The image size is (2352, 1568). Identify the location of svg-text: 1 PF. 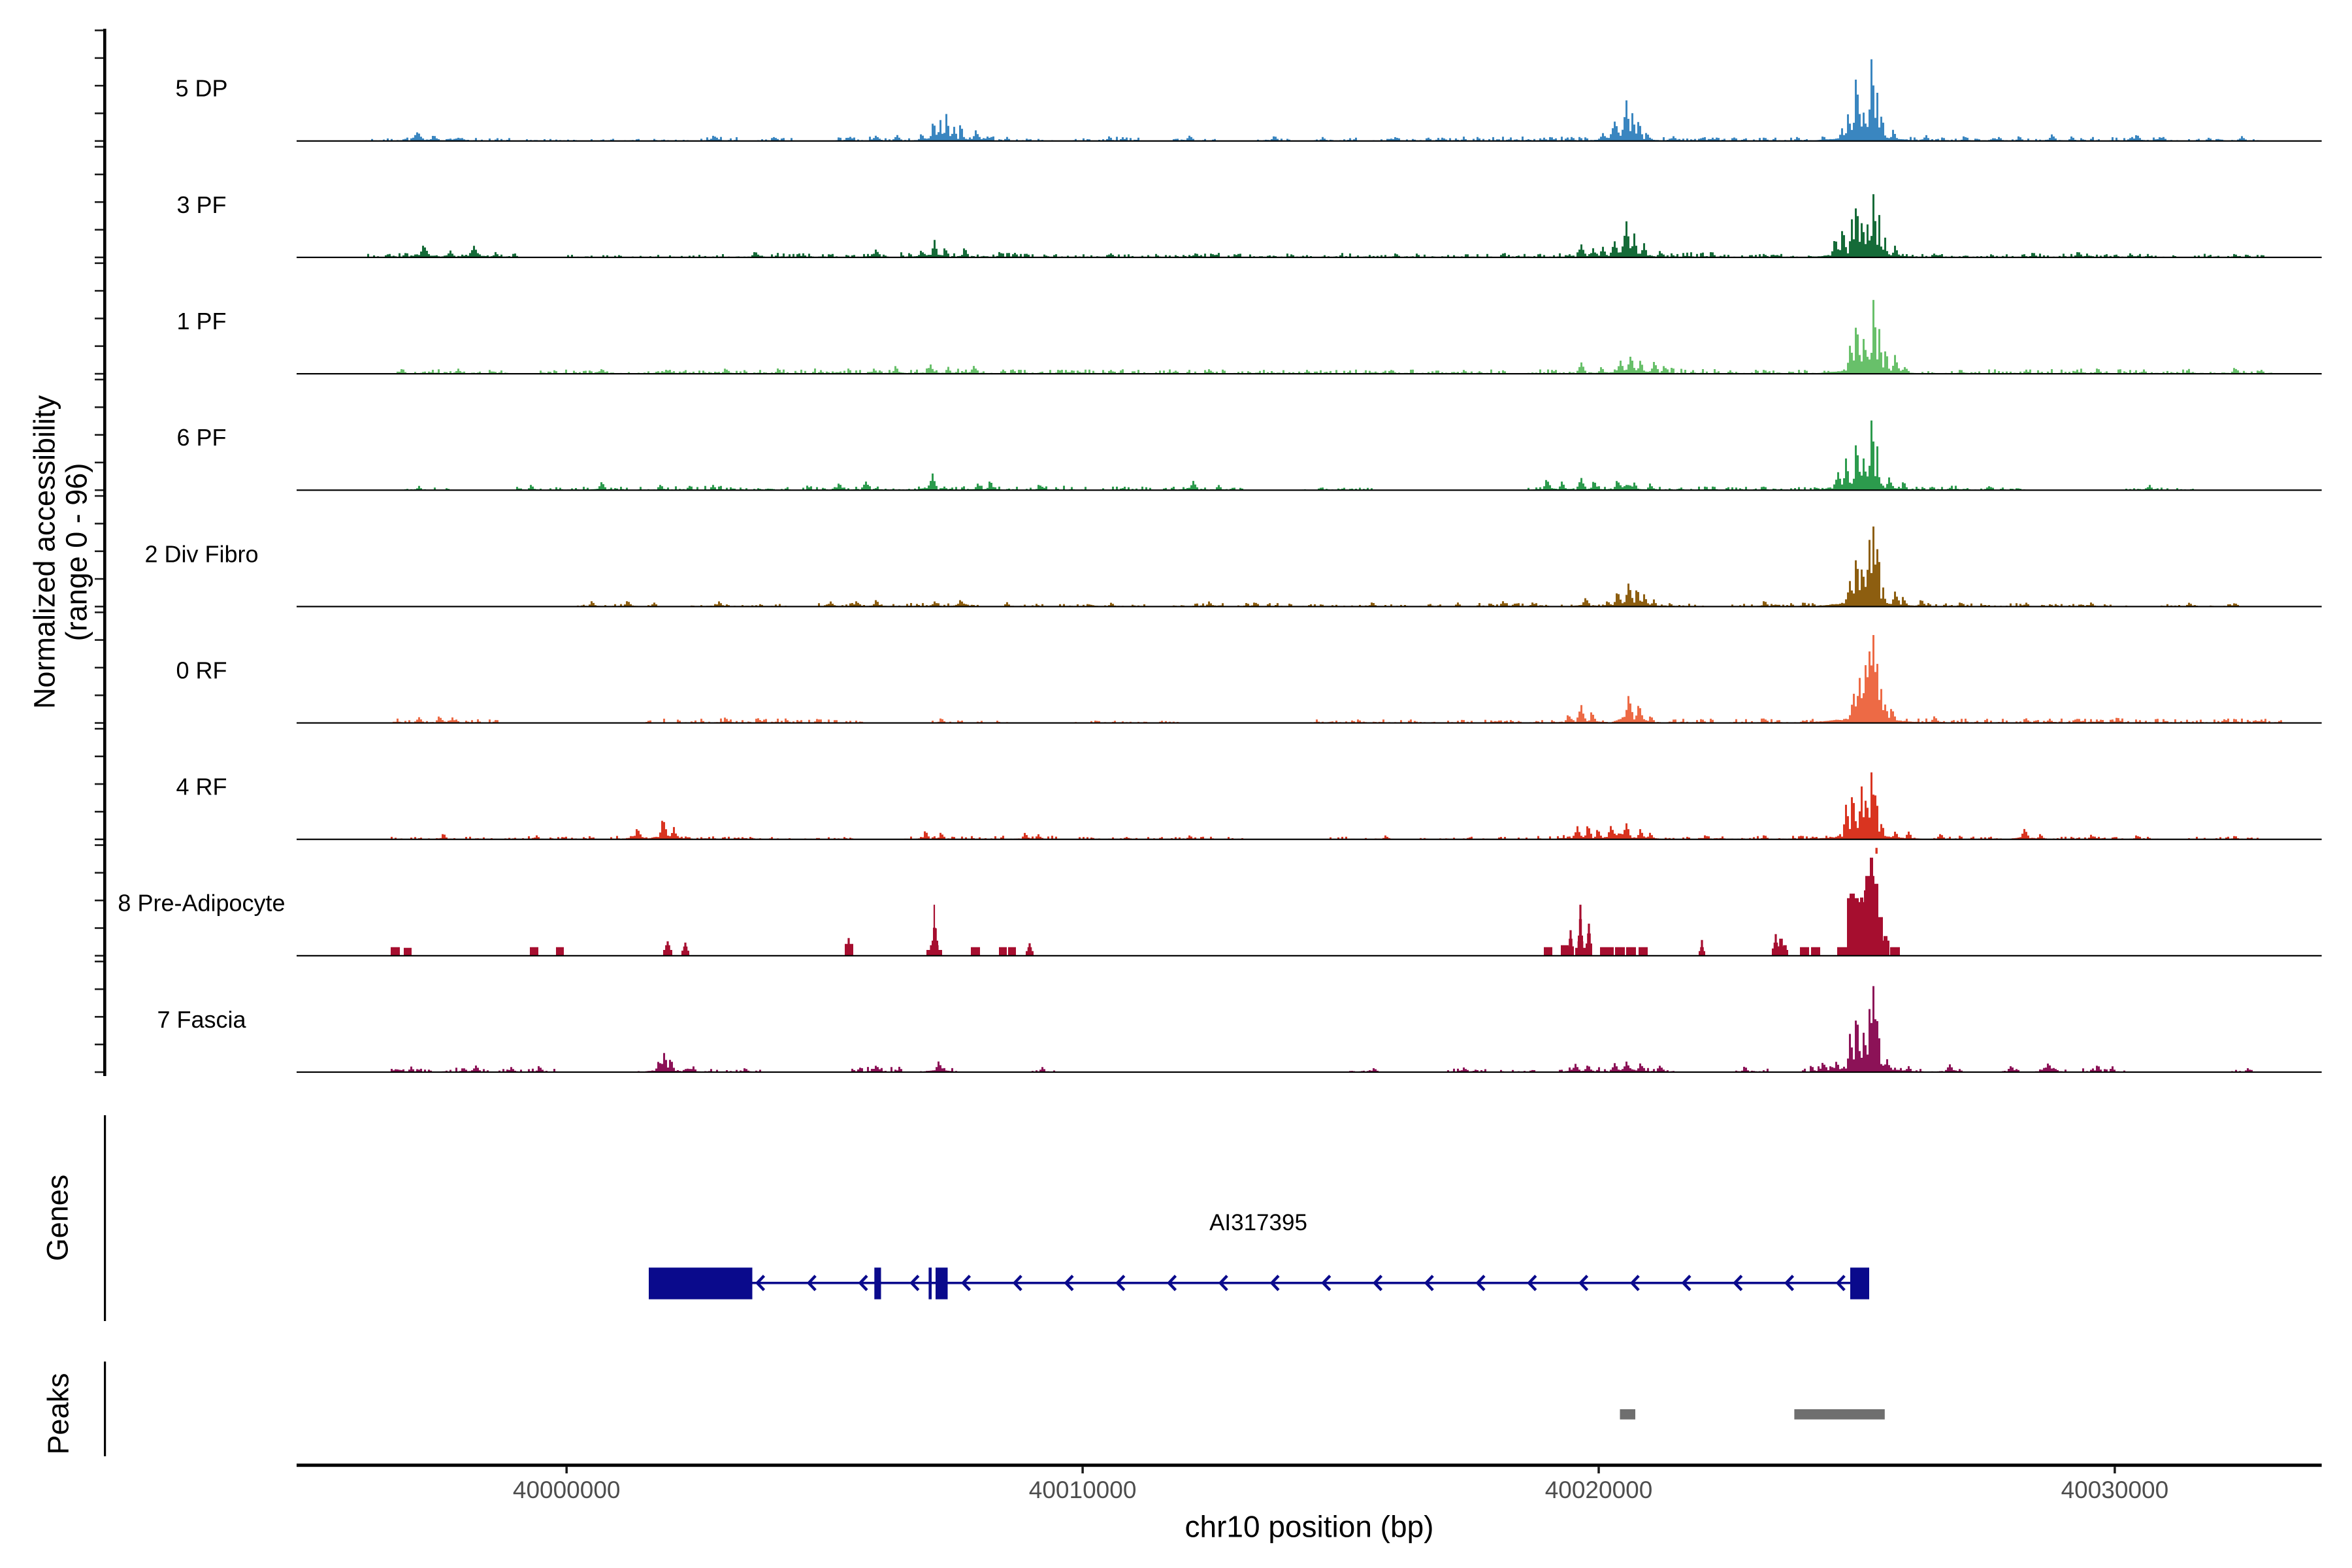
(201, 321).